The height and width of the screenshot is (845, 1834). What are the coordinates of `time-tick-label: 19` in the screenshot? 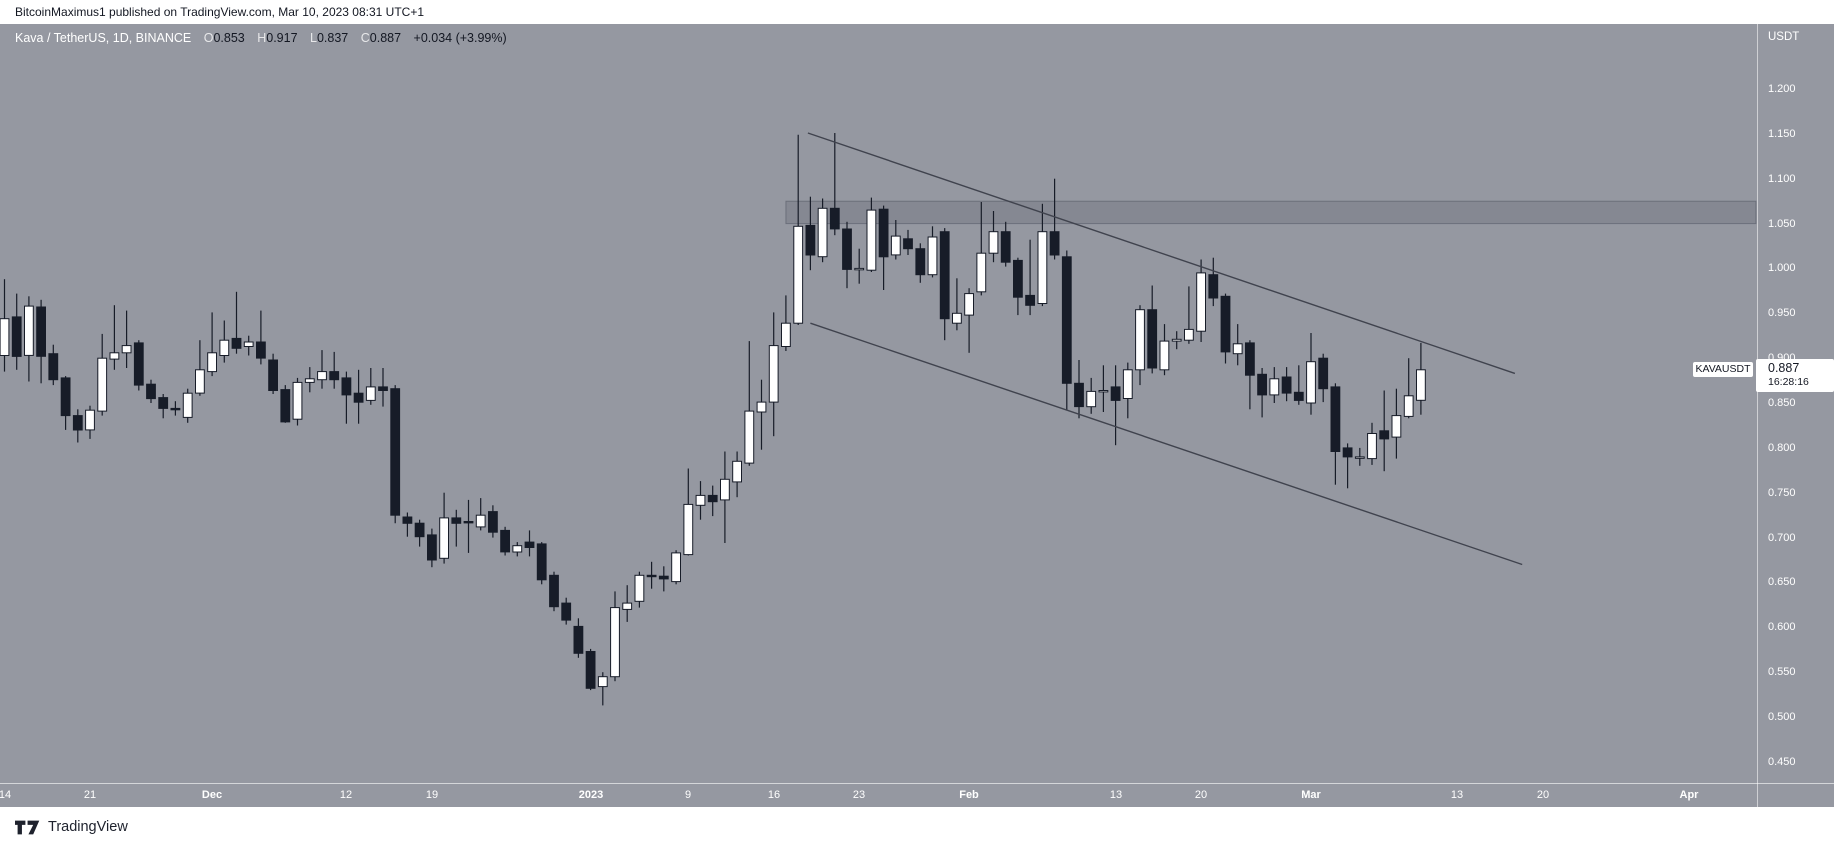 It's located at (432, 795).